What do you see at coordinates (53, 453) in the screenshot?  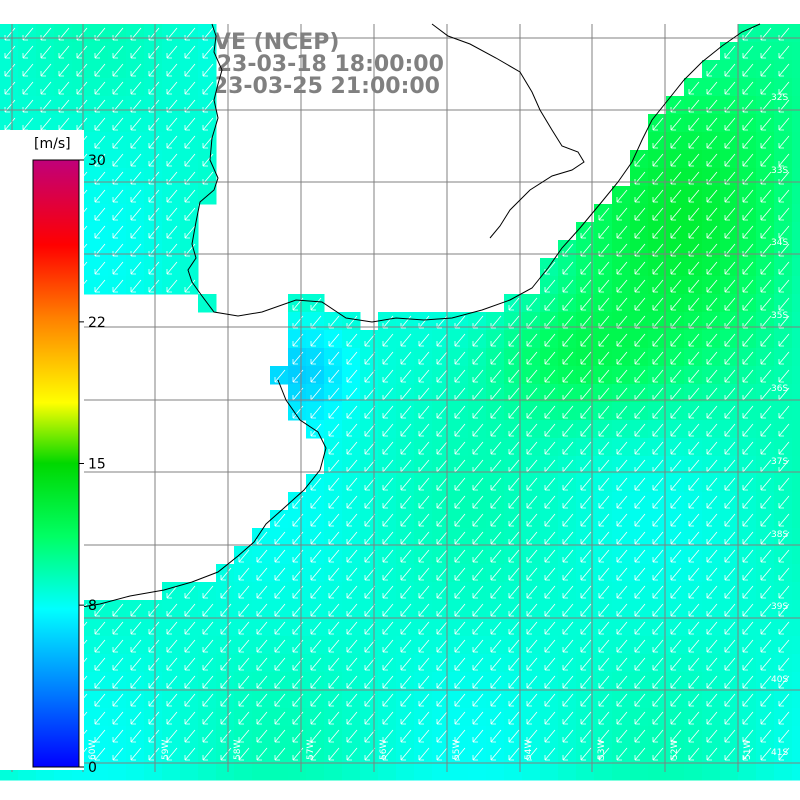 I see `colorbar: [m/s] 30 22 15 8 0` at bounding box center [53, 453].